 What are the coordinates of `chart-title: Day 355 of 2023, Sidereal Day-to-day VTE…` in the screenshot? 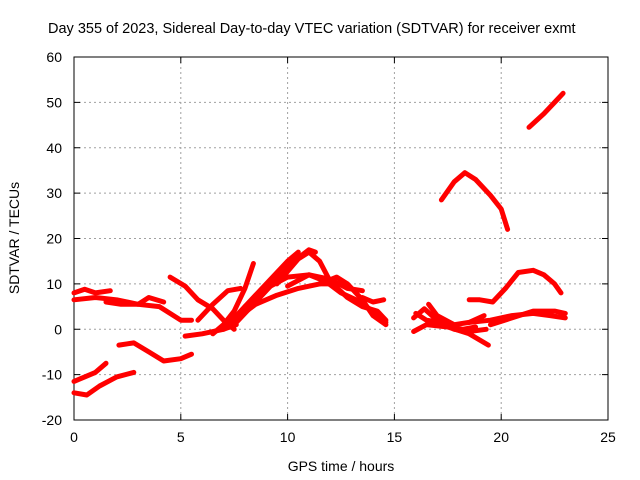 It's located at (312, 29).